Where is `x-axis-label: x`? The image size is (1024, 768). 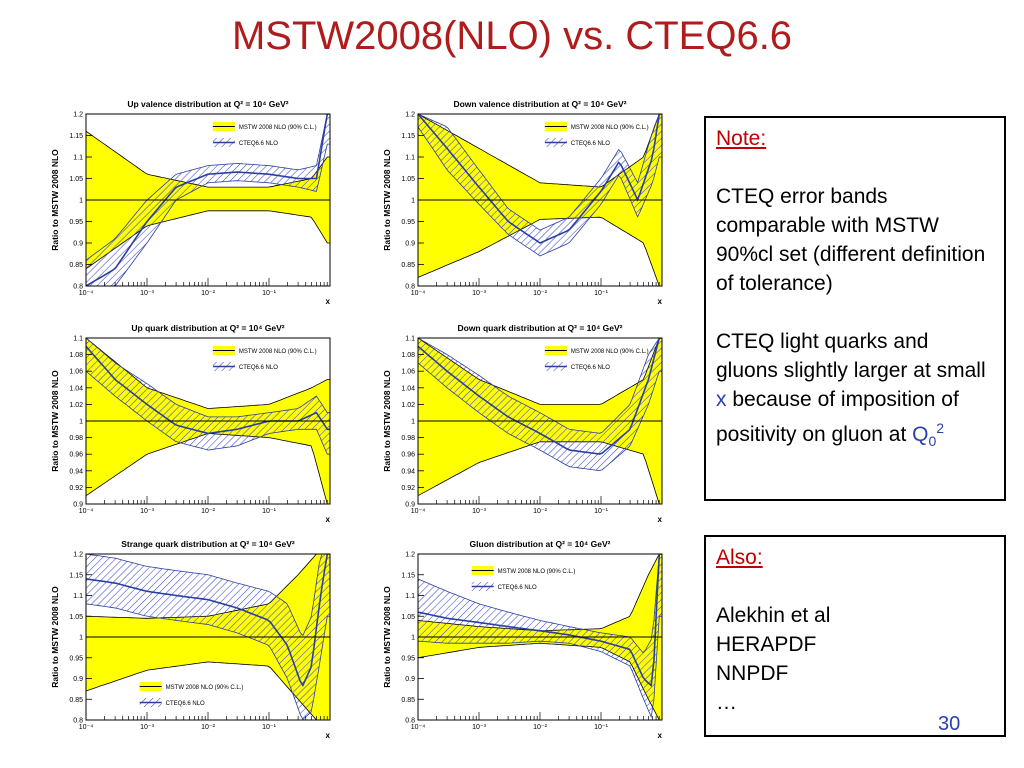
x-axis-label: x is located at coordinates (660, 735).